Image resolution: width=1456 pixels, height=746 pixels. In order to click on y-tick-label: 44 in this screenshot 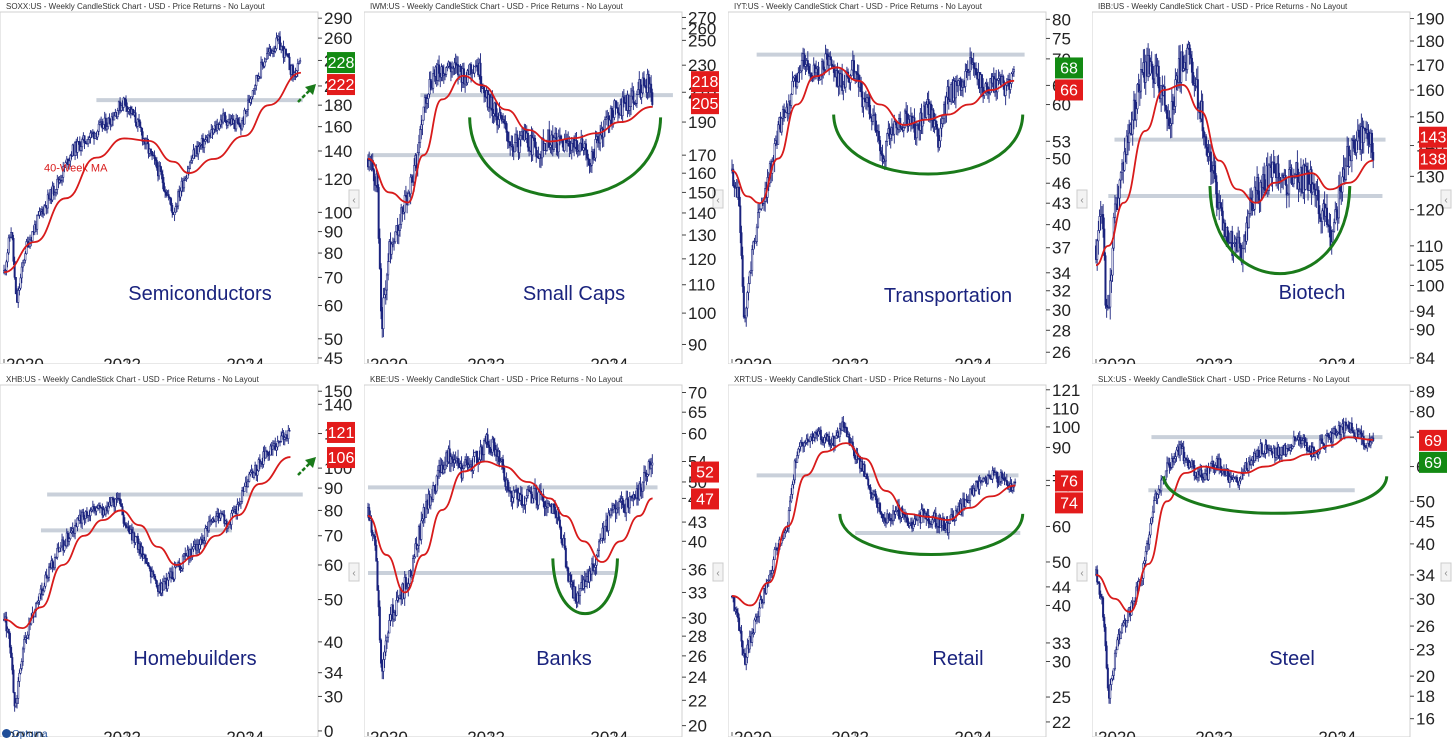, I will do `click(1061, 587)`.